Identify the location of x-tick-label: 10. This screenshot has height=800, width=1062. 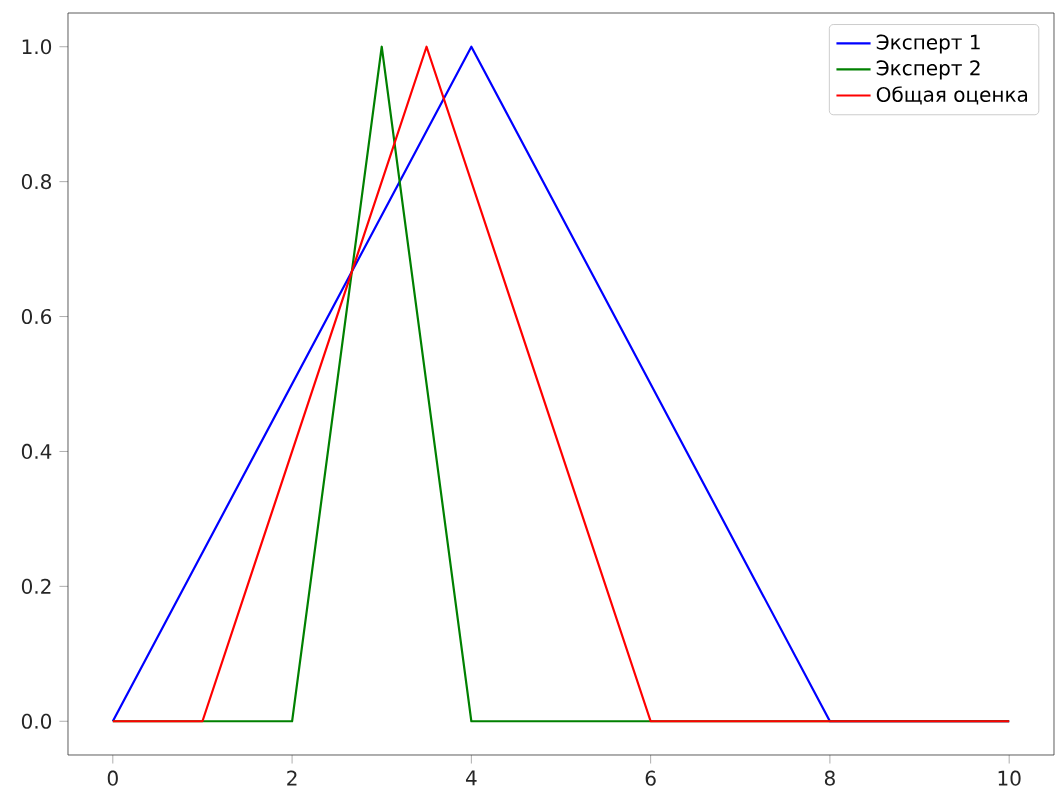
(1009, 778).